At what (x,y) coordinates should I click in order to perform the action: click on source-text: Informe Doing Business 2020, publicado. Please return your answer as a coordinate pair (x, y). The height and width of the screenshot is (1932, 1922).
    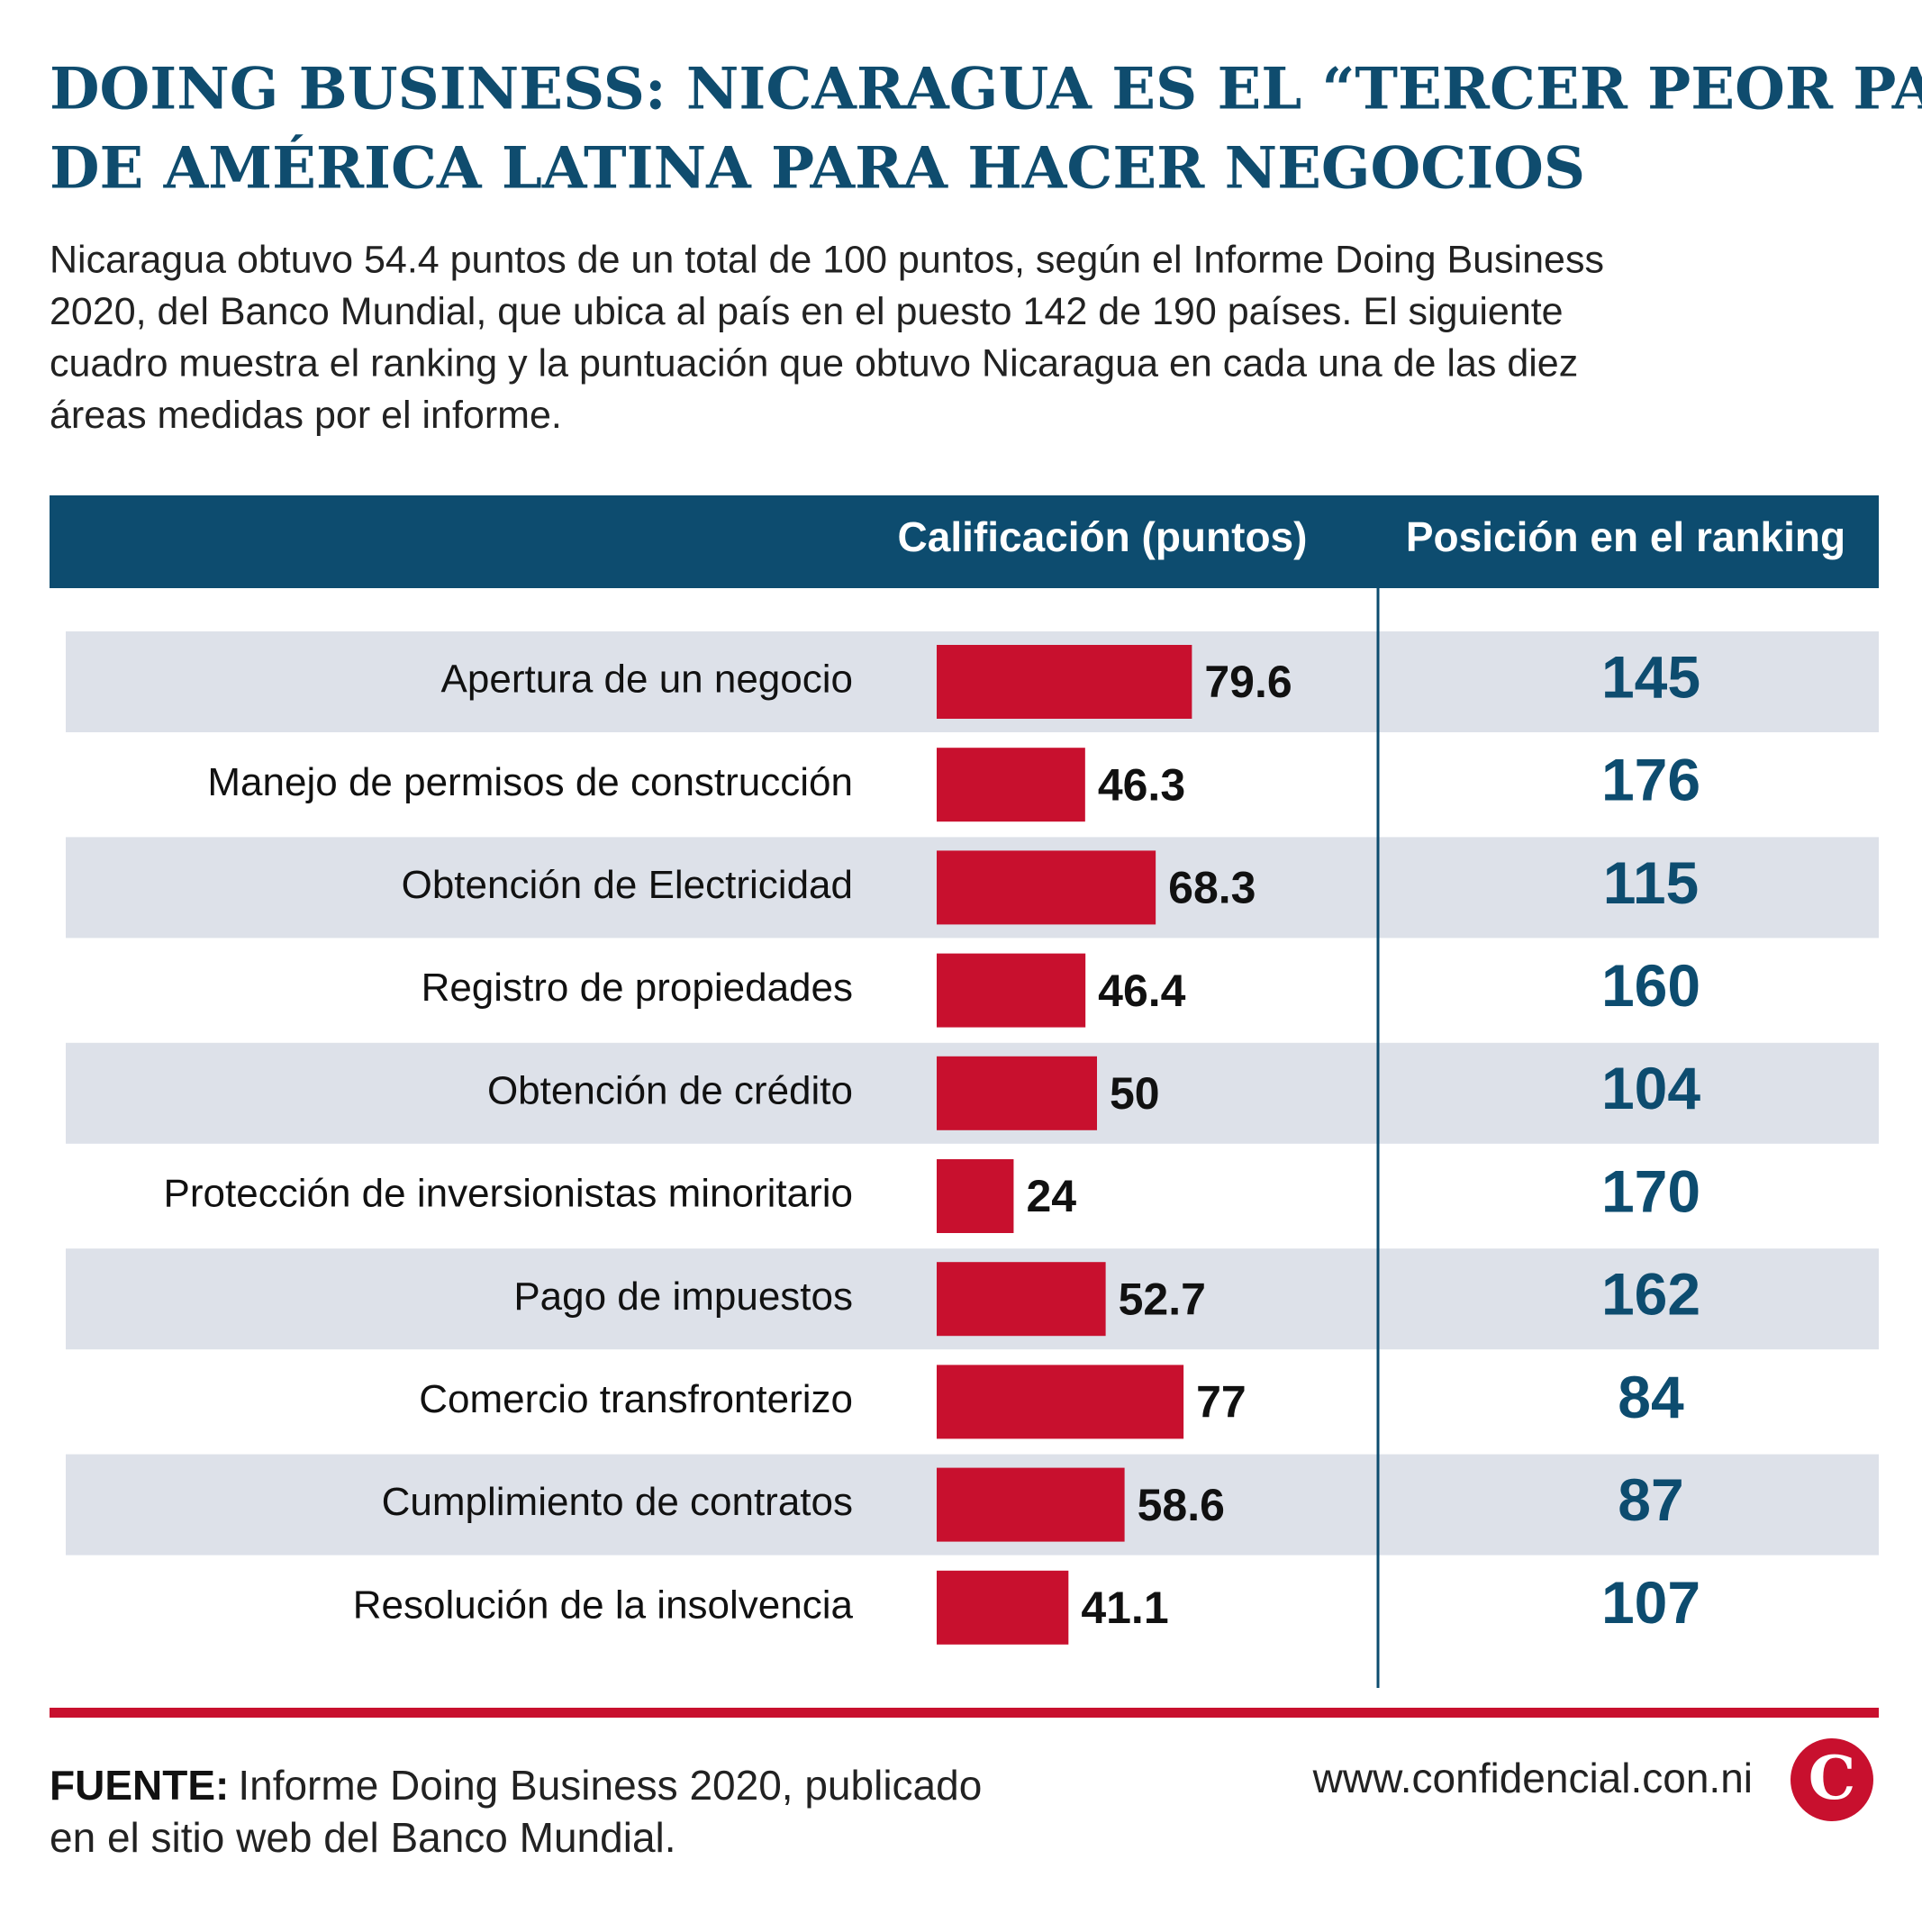
    Looking at the image, I should click on (610, 1786).